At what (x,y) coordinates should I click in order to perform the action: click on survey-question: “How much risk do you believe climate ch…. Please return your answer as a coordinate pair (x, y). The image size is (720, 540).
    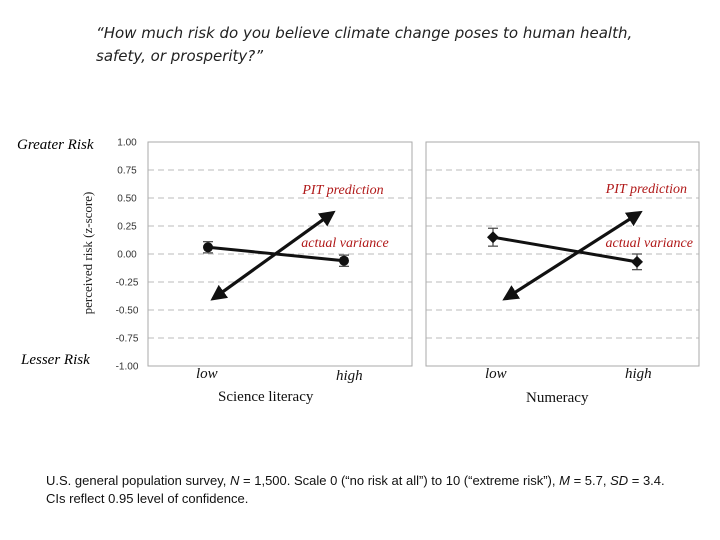
    Looking at the image, I should click on (364, 44).